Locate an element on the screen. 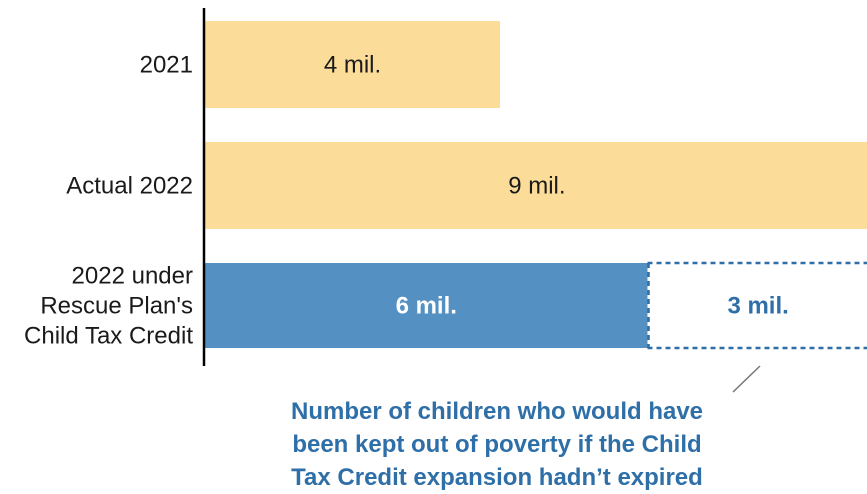 This screenshot has width=867, height=494. annotation-line: been kept out of poverty if the Child is located at coordinates (496, 444).